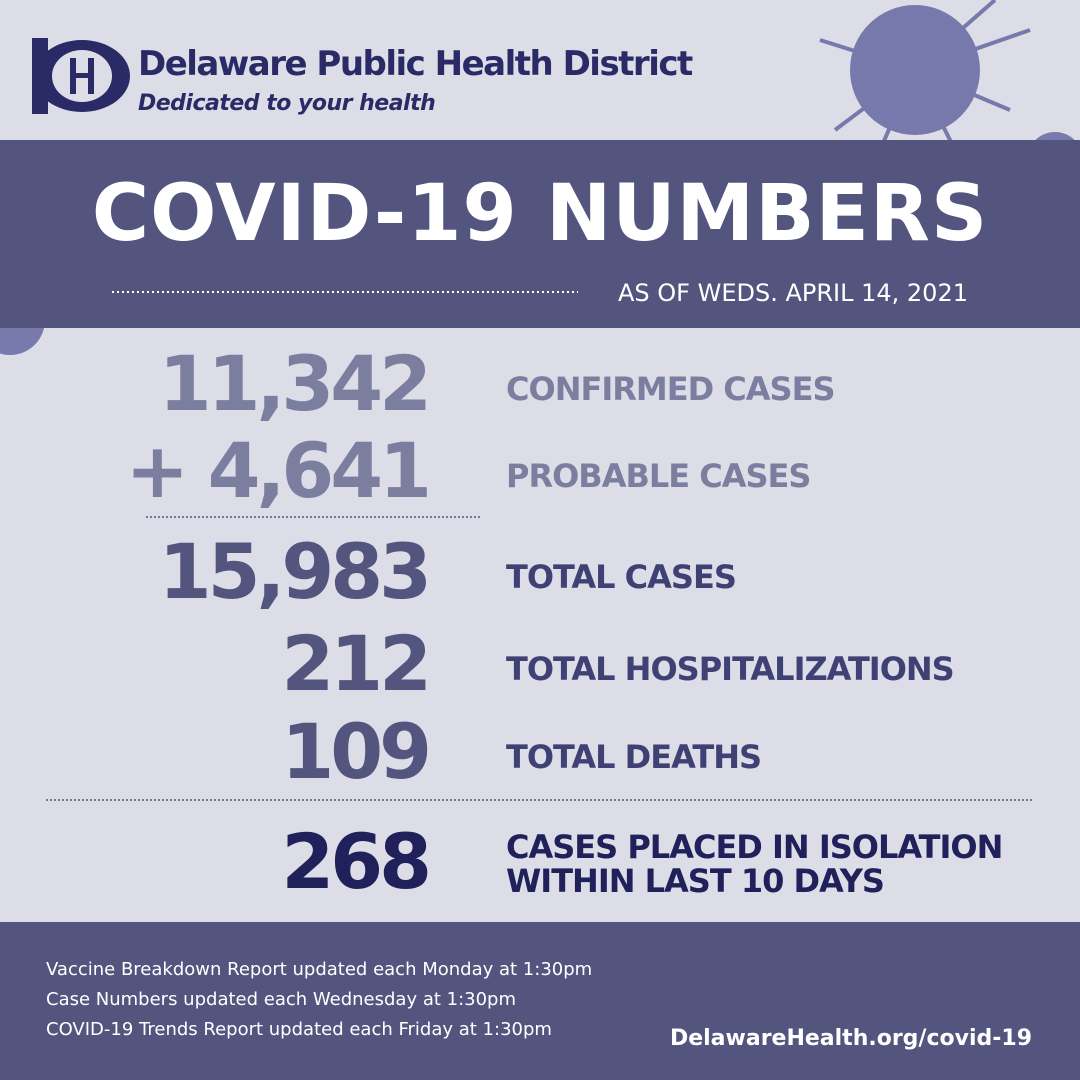 The width and height of the screenshot is (1080, 1080). Describe the element at coordinates (670, 389) in the screenshot. I see `stat-label: CONFIRMED CASES` at that location.